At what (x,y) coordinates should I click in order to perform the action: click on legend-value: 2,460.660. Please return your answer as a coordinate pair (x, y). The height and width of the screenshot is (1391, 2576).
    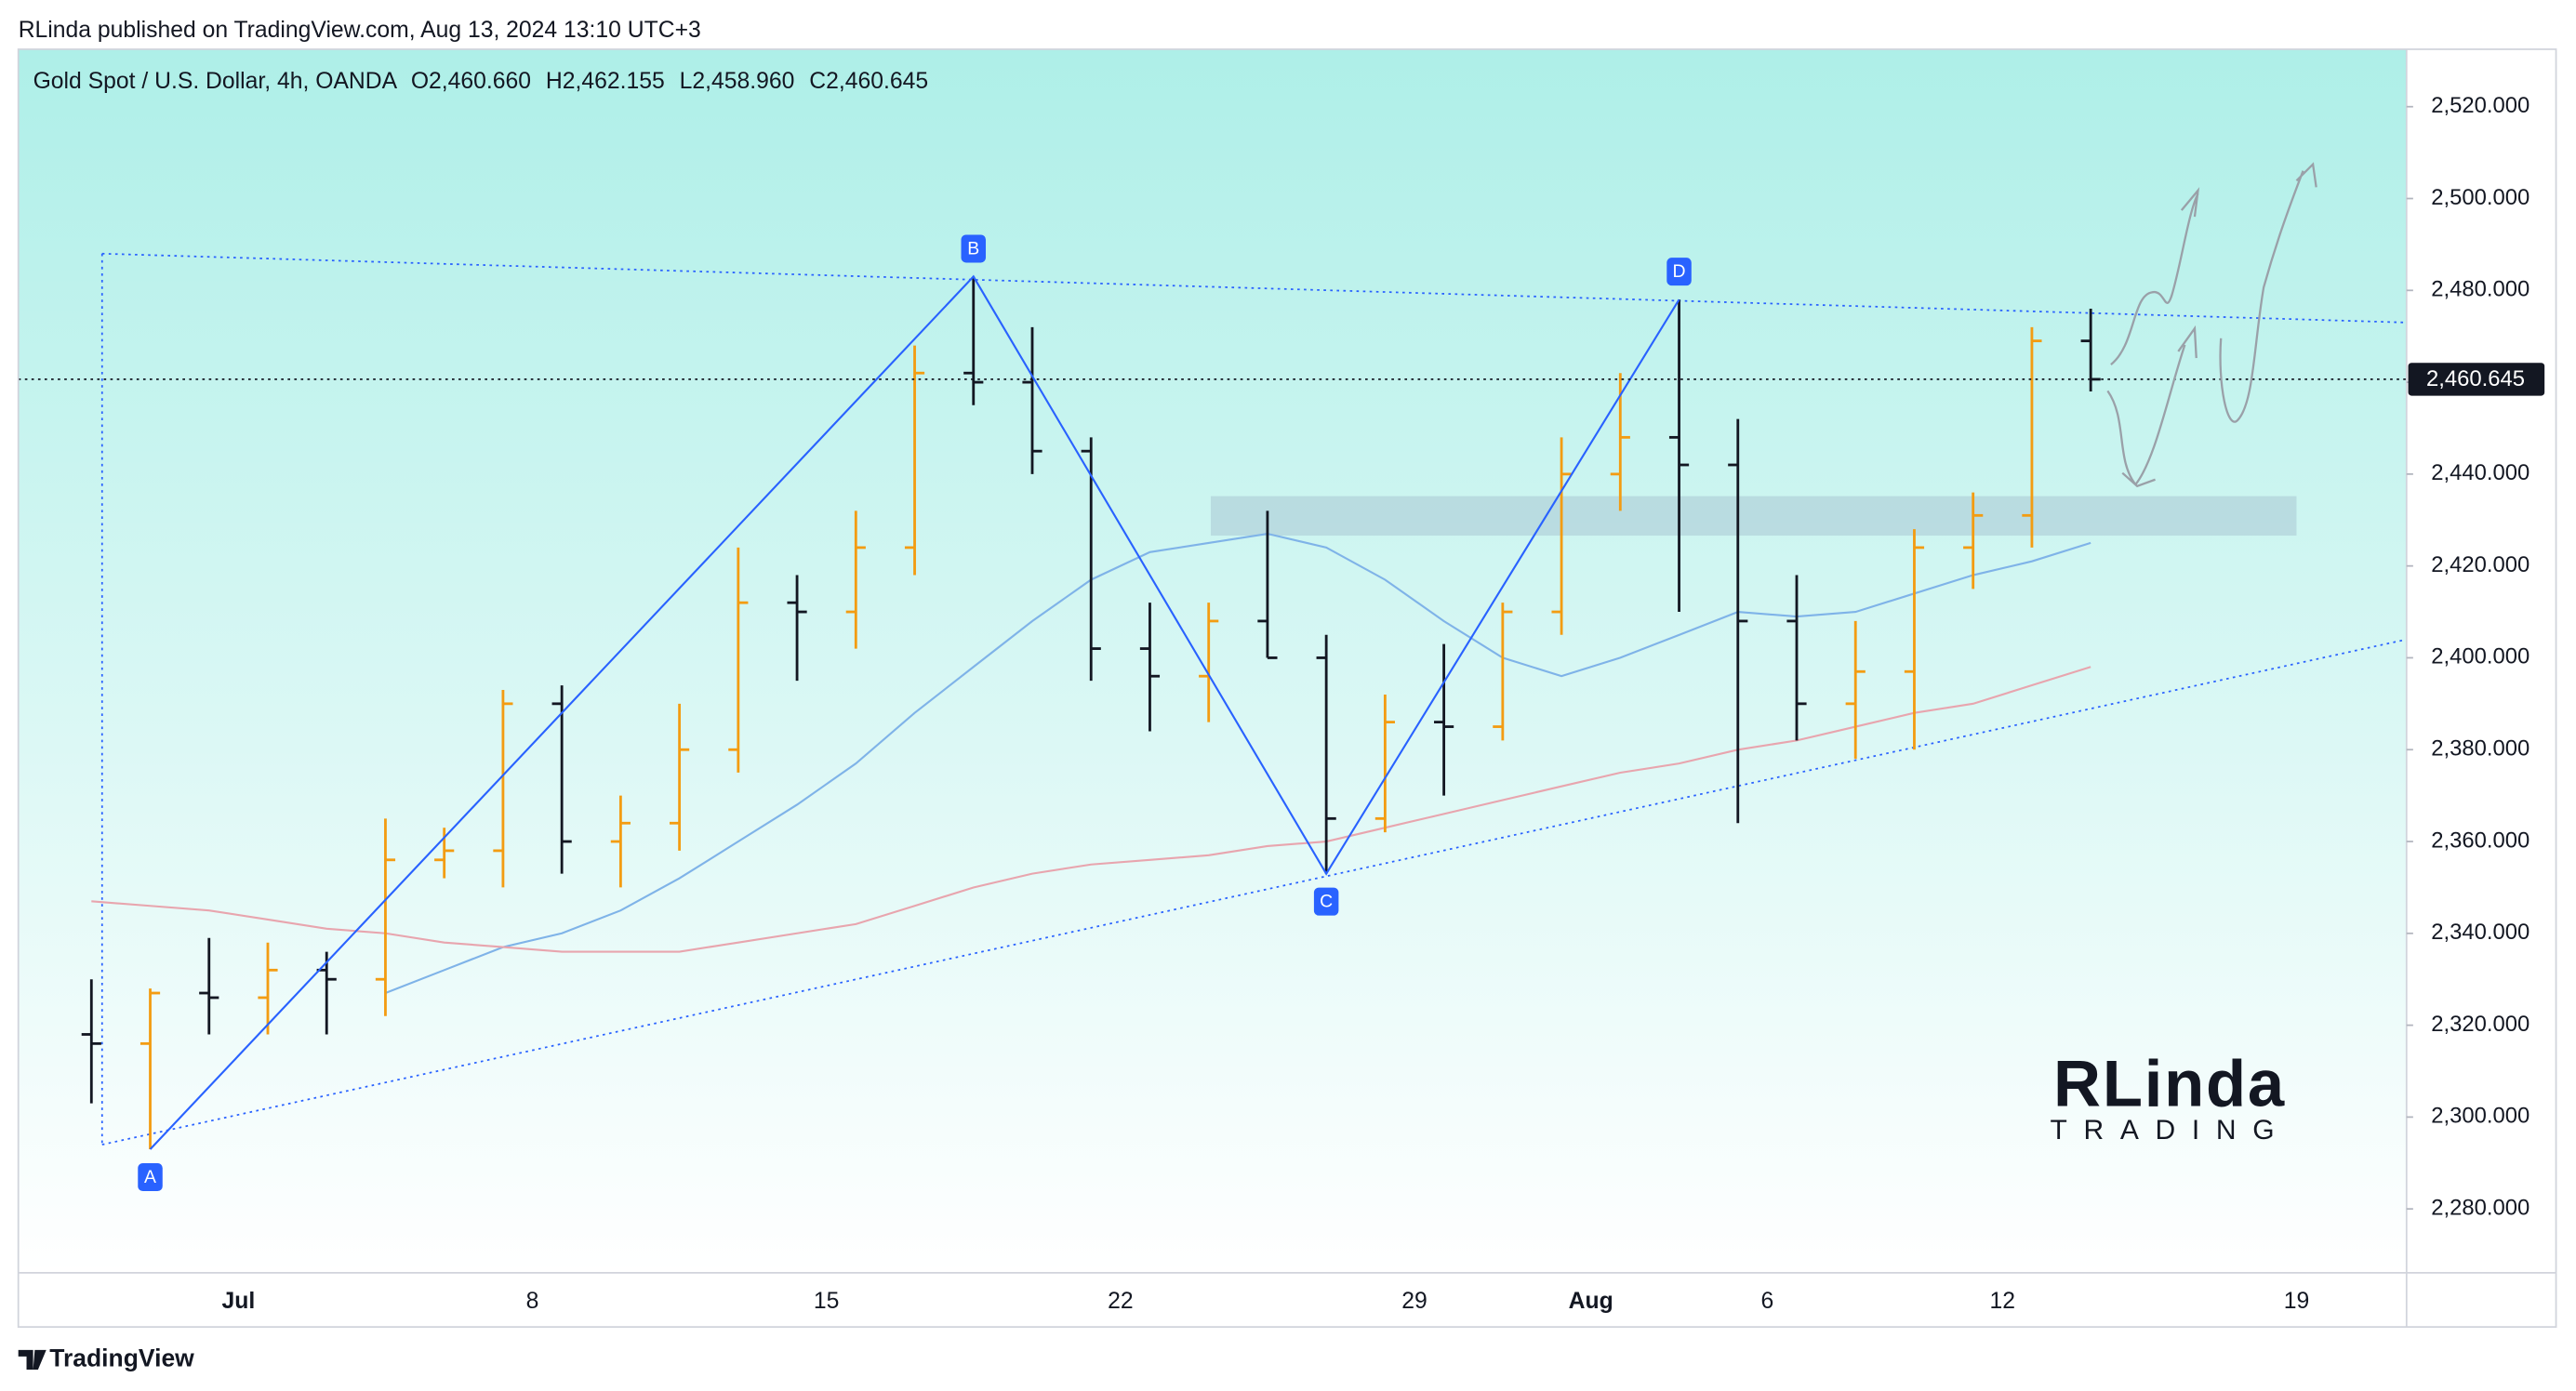
    Looking at the image, I should click on (480, 81).